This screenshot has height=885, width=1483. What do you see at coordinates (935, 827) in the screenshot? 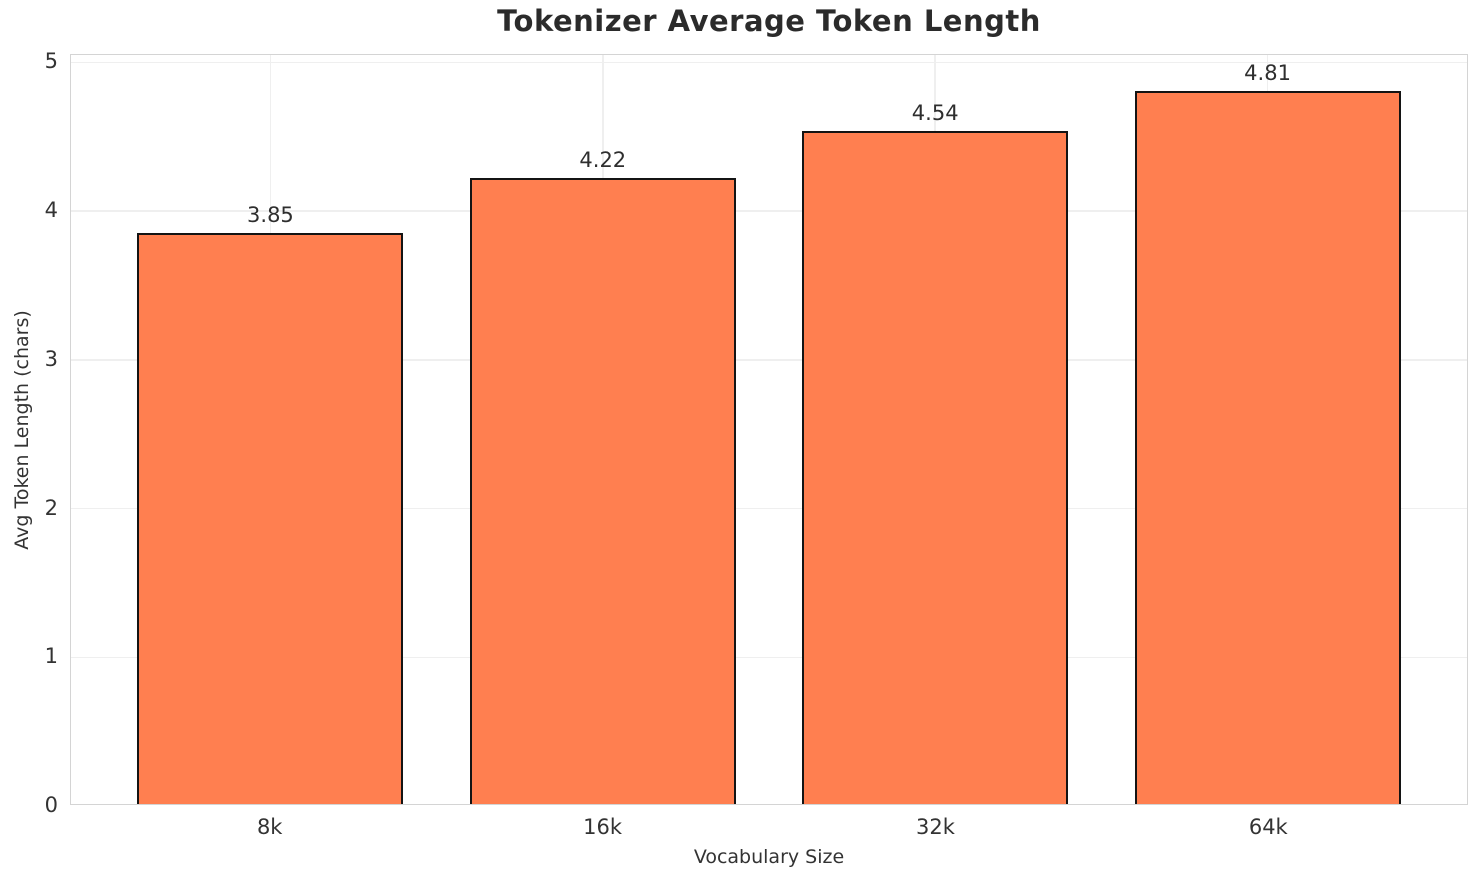
I see `x-tick-label: 32k` at bounding box center [935, 827].